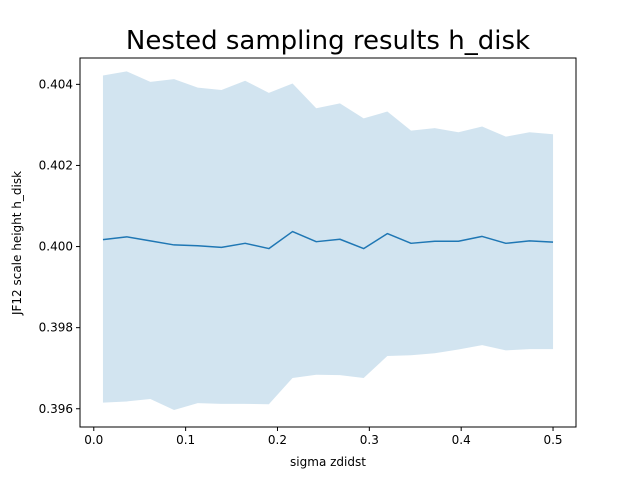 The width and height of the screenshot is (640, 480). I want to click on y-axis-label: JF12 scale height h_disk, so click(17, 243).